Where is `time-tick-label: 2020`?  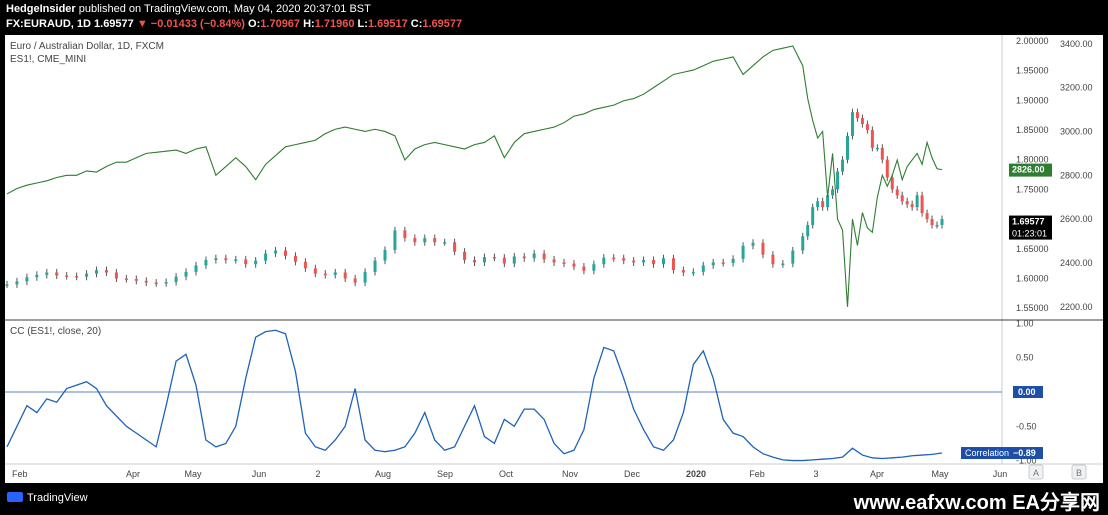 time-tick-label: 2020 is located at coordinates (696, 474).